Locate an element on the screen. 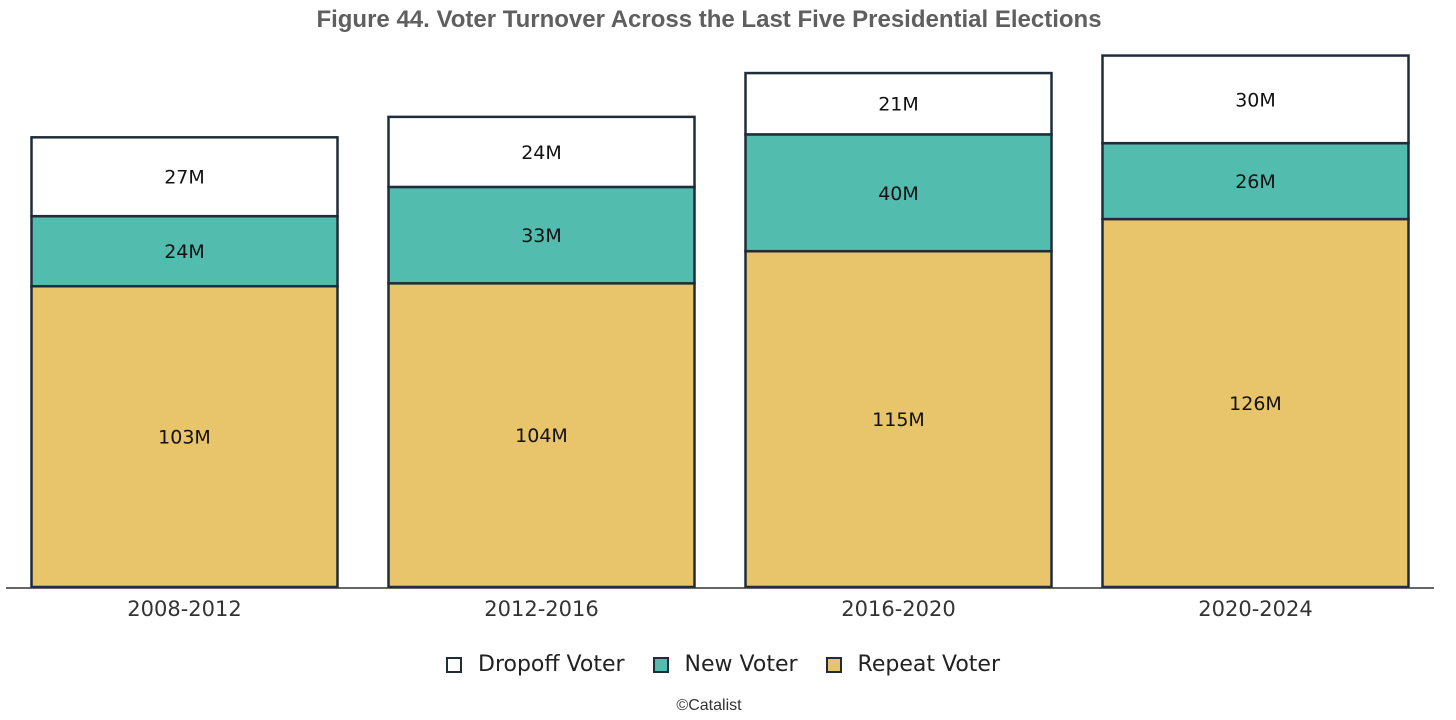  data-label-new-voter-2016-2020: 40M is located at coordinates (898, 194).